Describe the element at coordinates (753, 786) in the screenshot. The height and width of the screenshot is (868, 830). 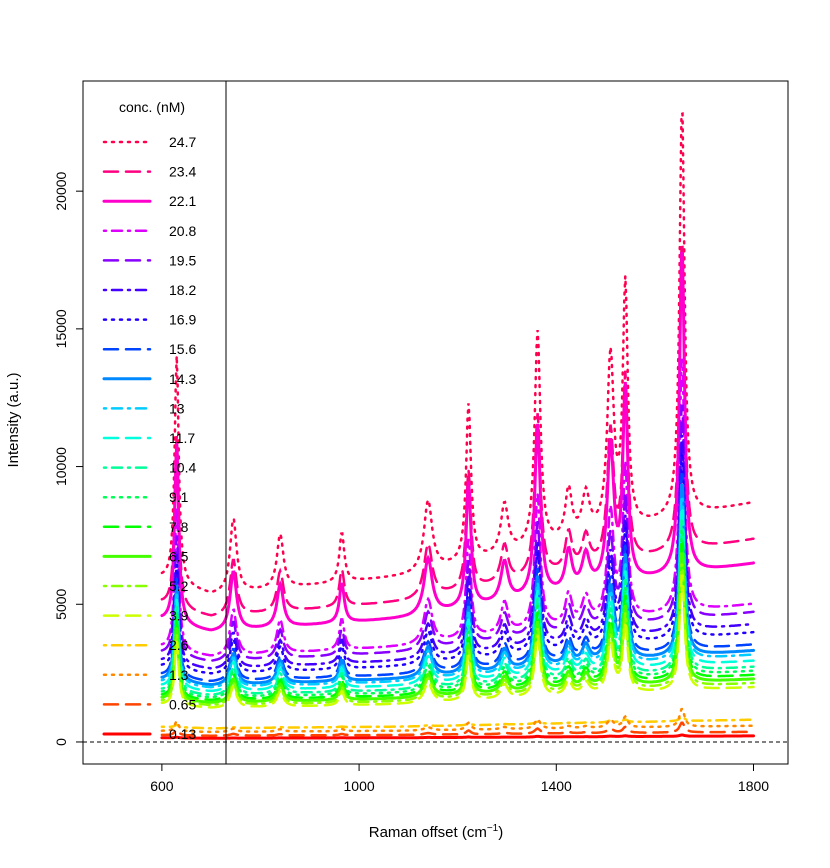
I see `x-tick-label: 1800` at that location.